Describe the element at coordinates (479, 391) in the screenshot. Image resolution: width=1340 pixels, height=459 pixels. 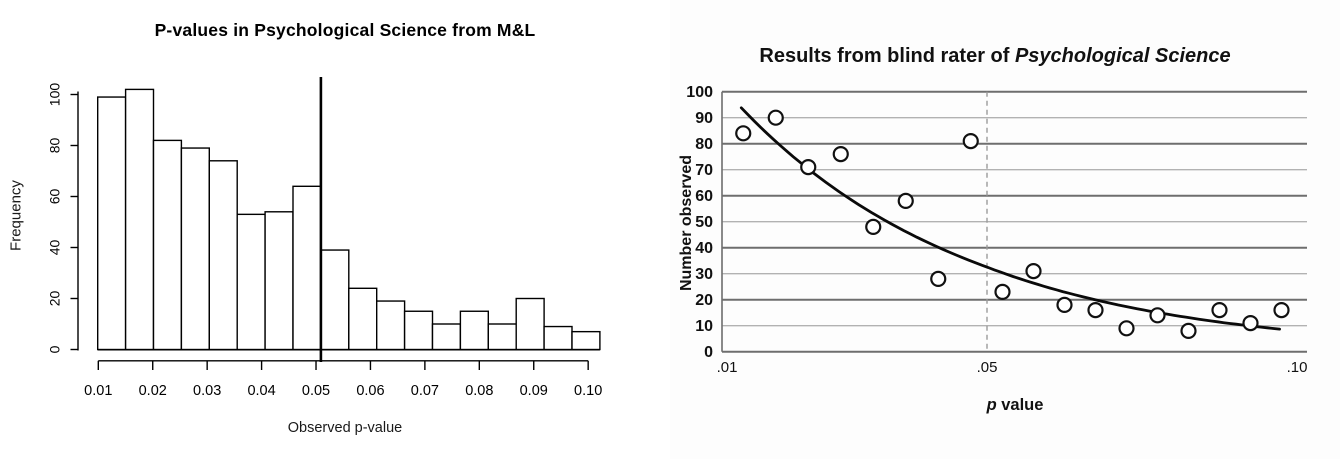
I see `x-axis-tick-label: 0.08` at that location.